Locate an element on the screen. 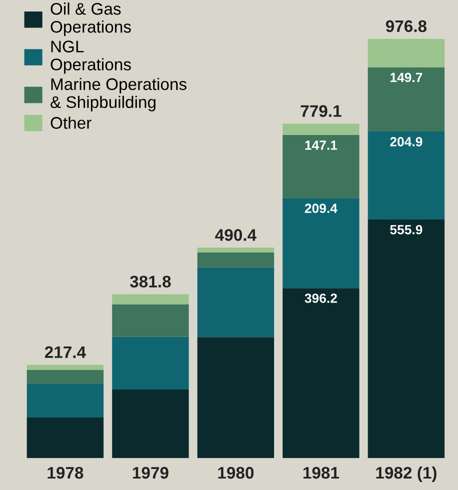 The height and width of the screenshot is (490, 458). total-label: 490.4 is located at coordinates (235, 235).